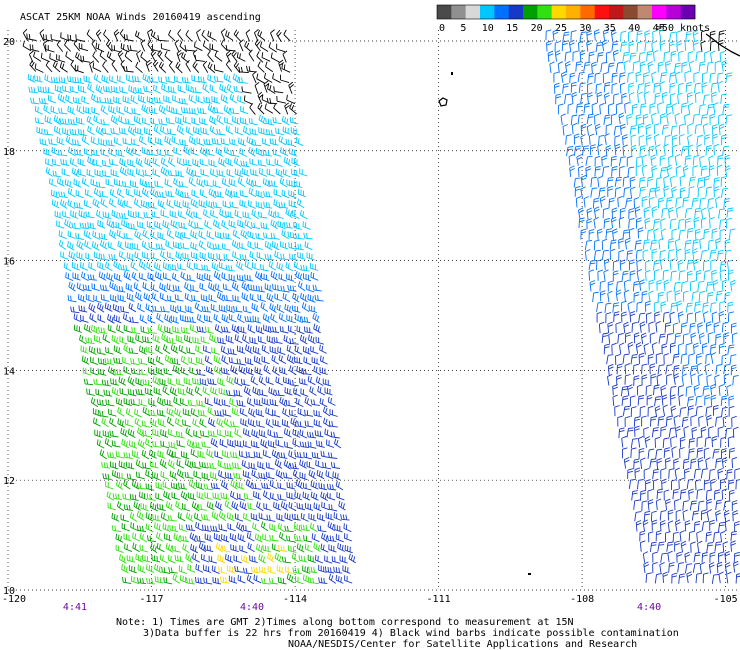 This screenshot has width=740, height=650. Describe the element at coordinates (683, 28) in the screenshot. I see `color-scale-label: >50 knots` at that location.